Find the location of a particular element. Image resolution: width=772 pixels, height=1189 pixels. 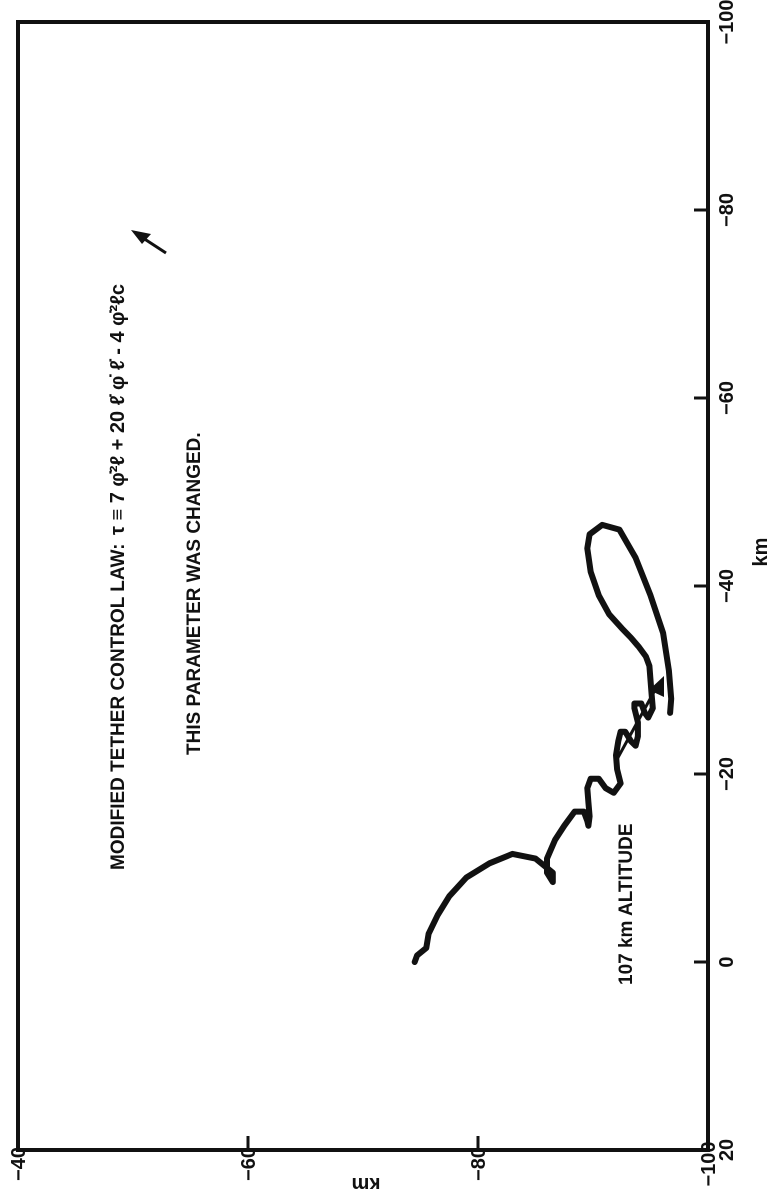

altitude-arrow is located at coordinates (635, 726).